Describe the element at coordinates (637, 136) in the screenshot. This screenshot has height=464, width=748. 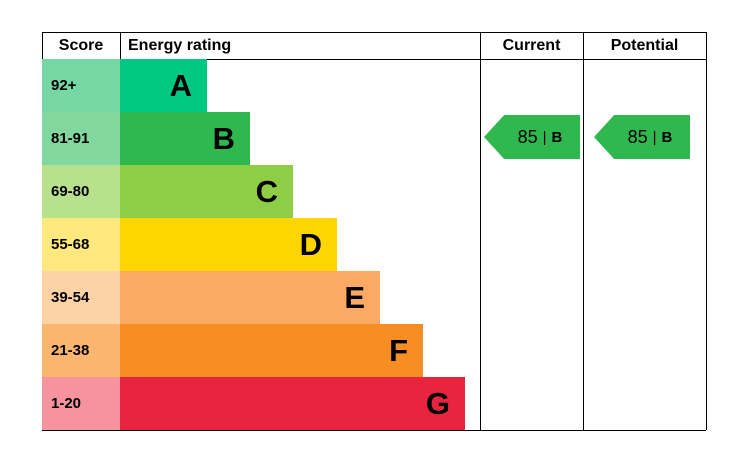
I see `potential-rating-value: 85` at that location.